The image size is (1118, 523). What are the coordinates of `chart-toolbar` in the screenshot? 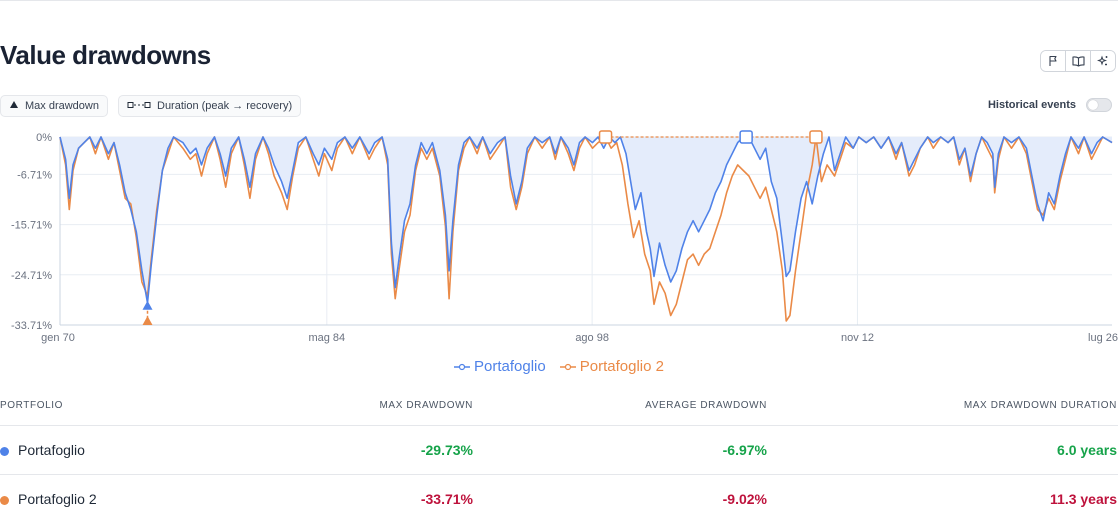 It's located at (1078, 61).